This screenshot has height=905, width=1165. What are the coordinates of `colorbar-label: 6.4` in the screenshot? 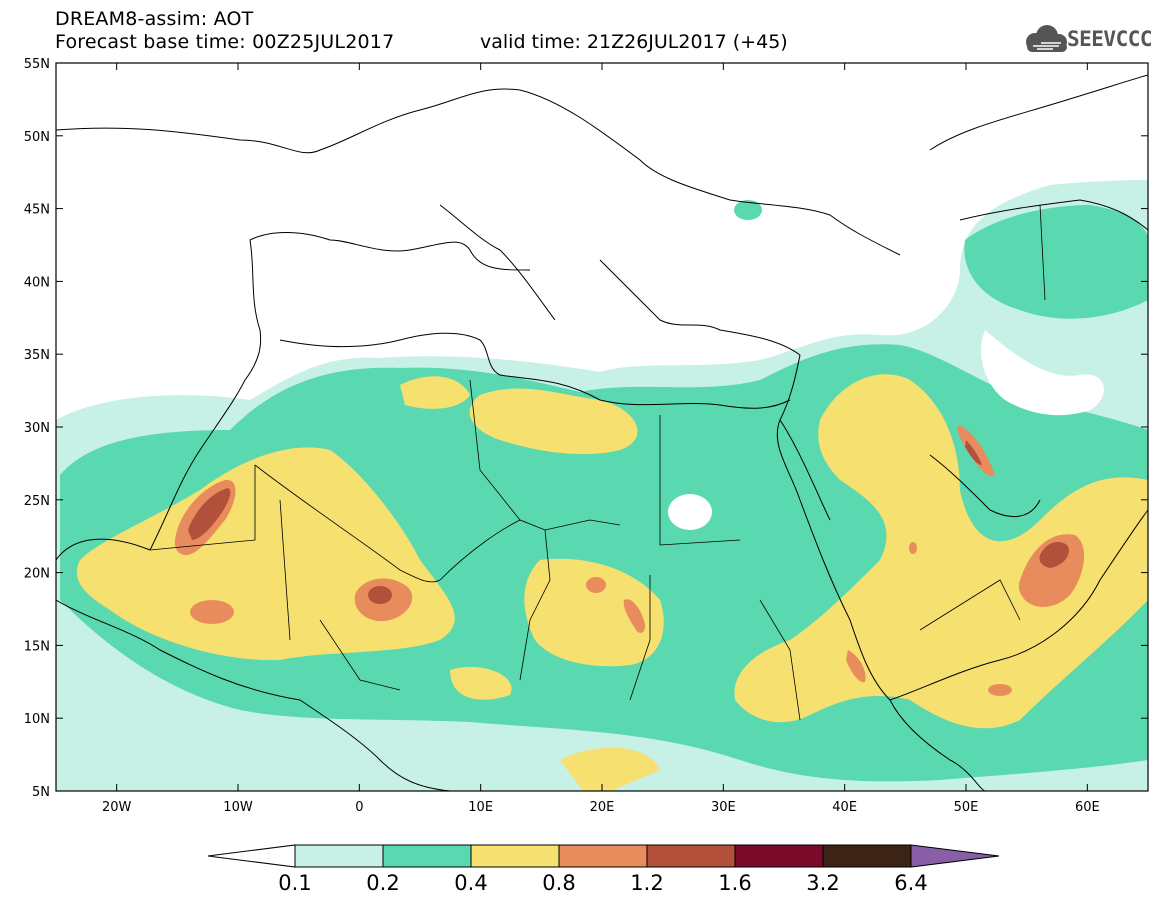 It's located at (911, 883).